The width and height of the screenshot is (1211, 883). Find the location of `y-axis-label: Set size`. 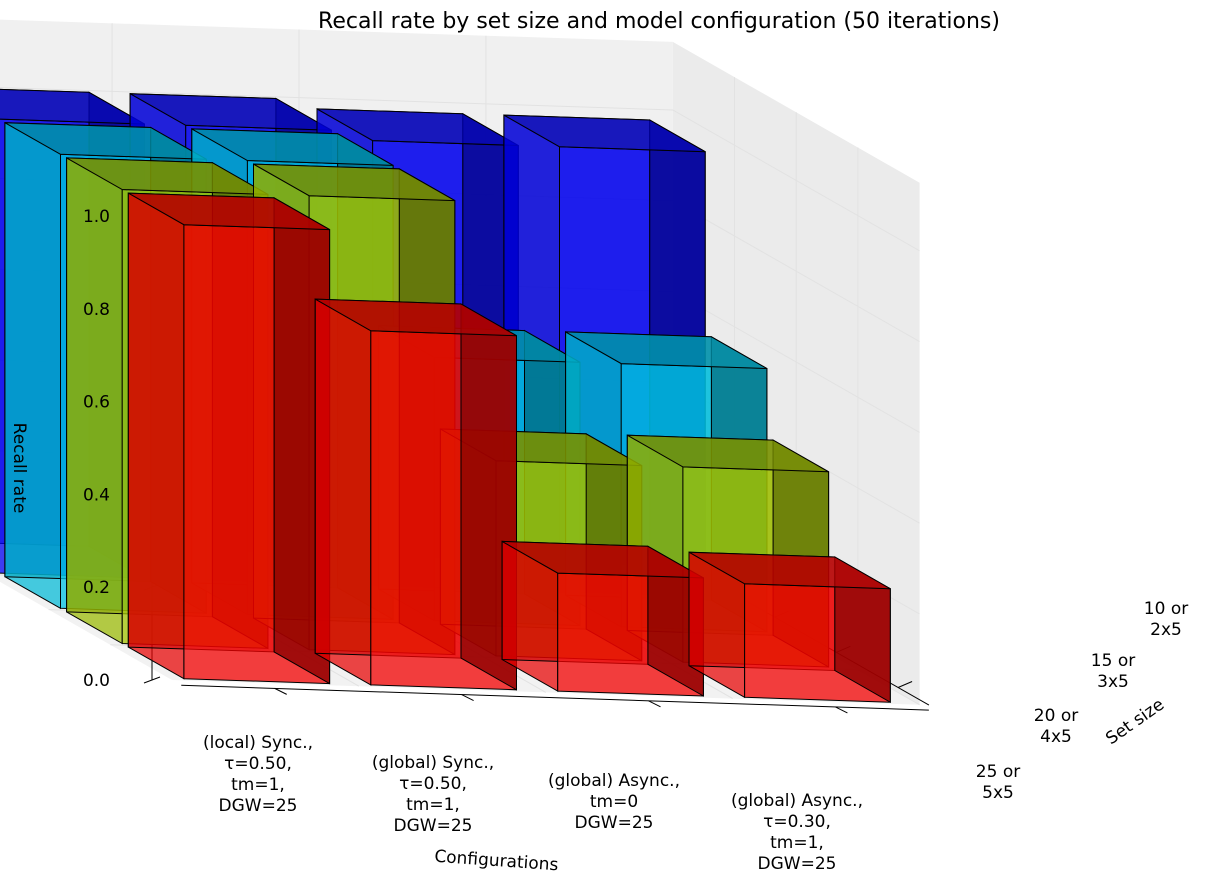

y-axis-label: Set size is located at coordinates (1135, 722).